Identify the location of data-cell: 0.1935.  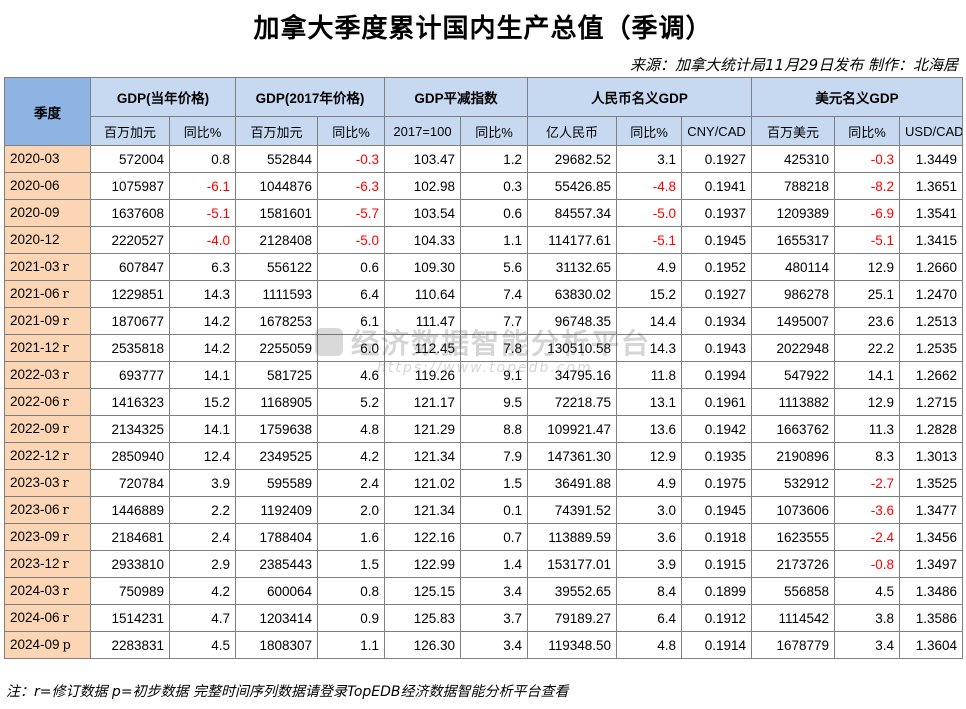
(717, 456).